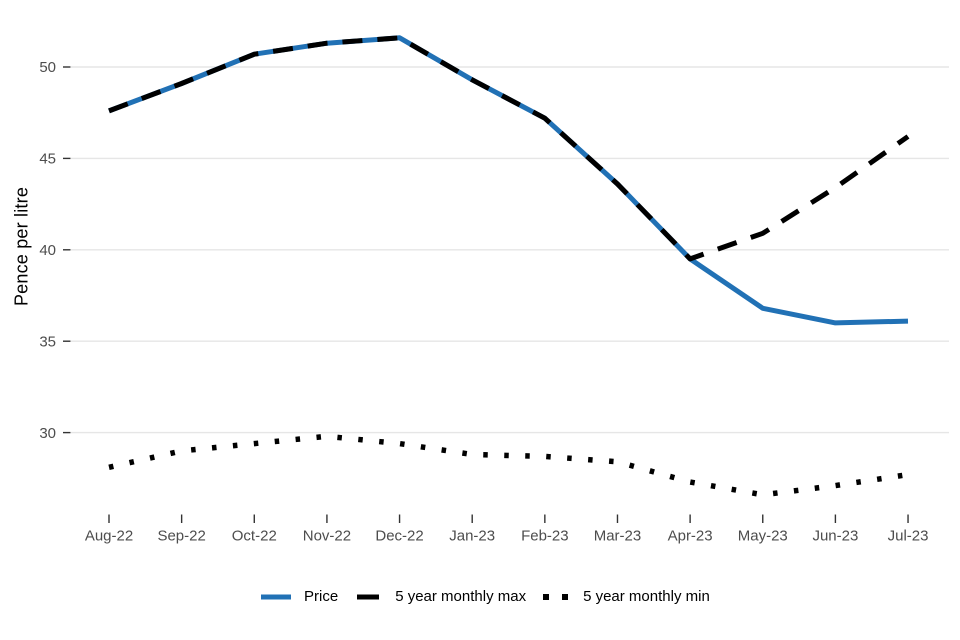  Describe the element at coordinates (276, 596) in the screenshot. I see `price-line-swatch-icon` at that location.